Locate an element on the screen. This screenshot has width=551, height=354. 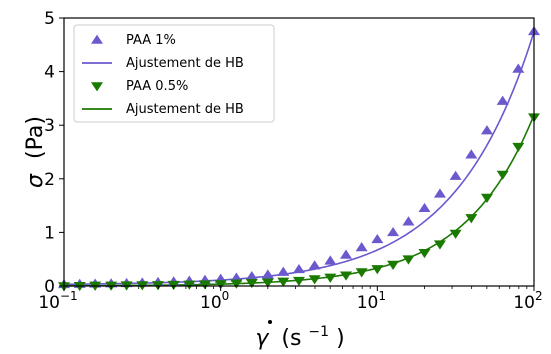
legend-marker-triangle-up is located at coordinates (97, 39).